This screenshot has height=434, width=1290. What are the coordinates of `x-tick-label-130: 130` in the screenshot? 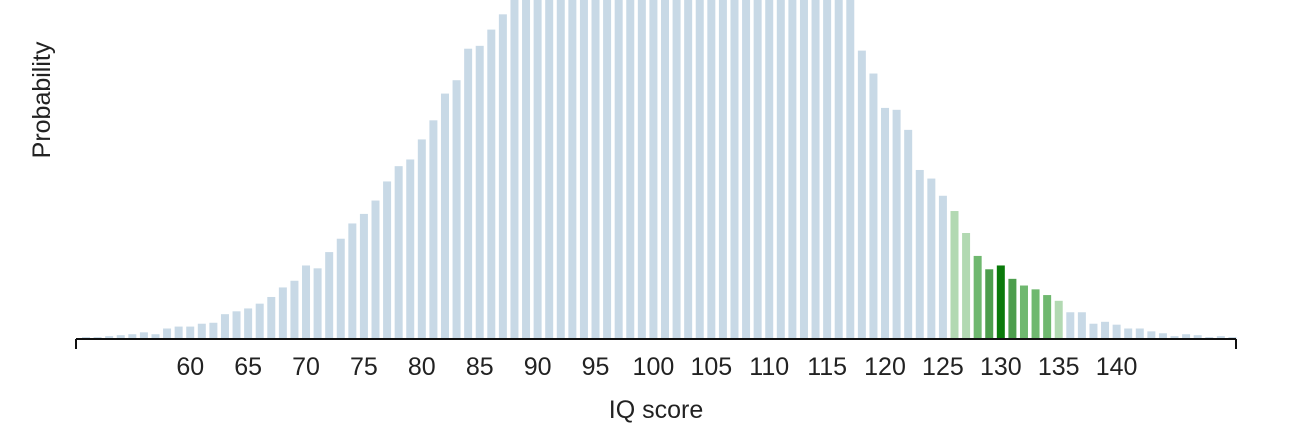 It's located at (1001, 367).